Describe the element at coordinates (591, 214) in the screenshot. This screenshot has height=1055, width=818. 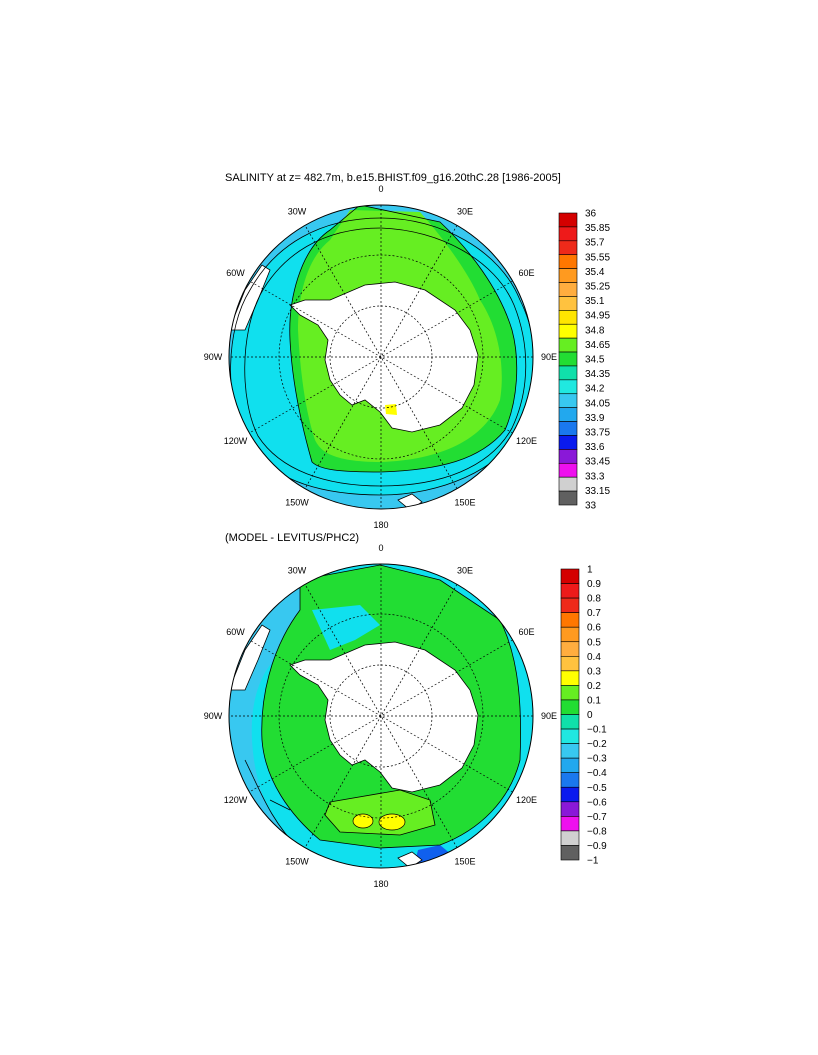
I see `colorbar-label: 36` at that location.